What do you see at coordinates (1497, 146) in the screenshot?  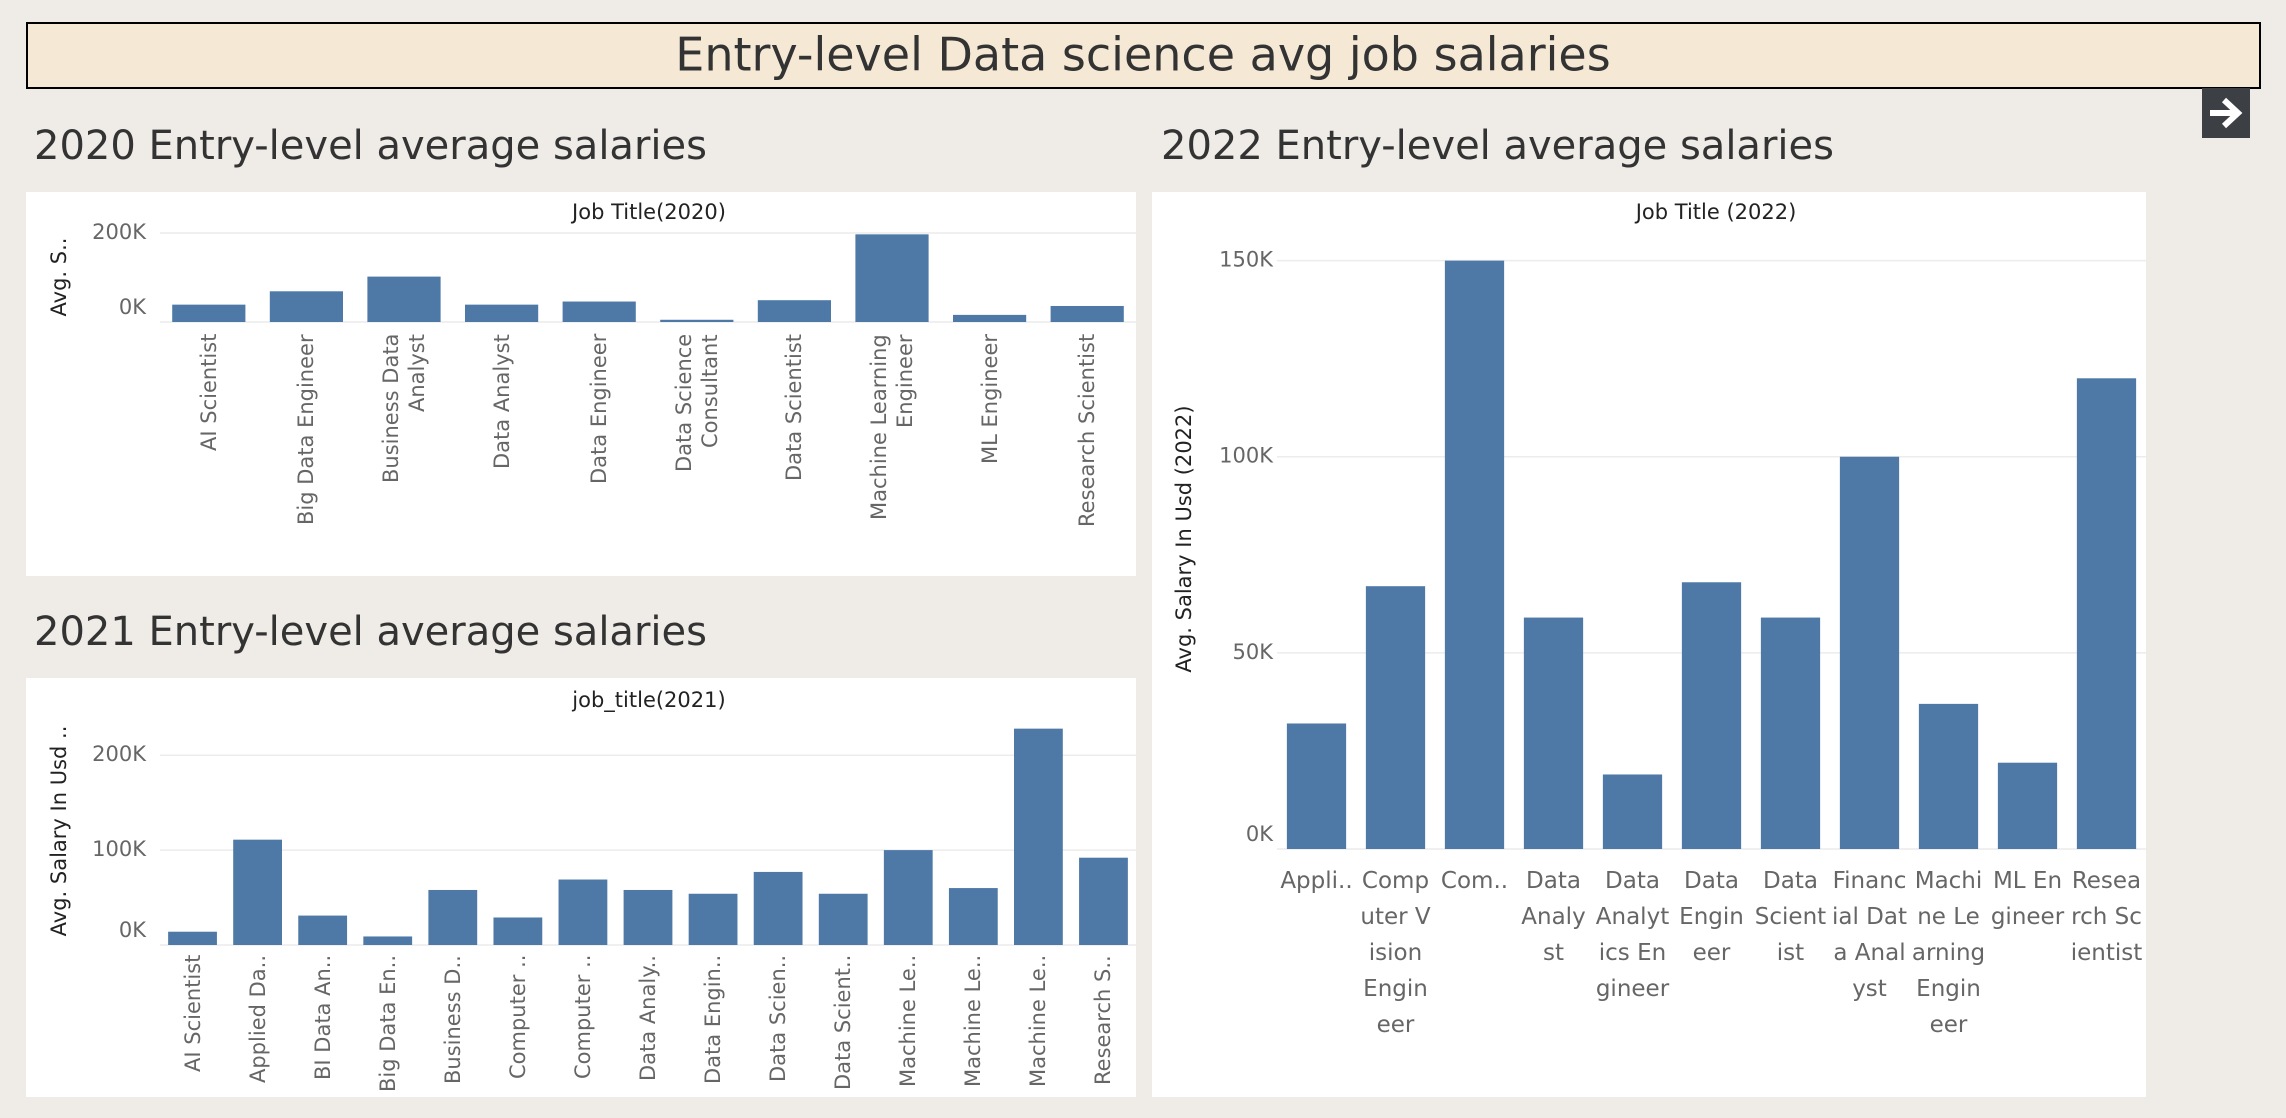 I see `chart-title: 2022 Entry-level average salaries` at bounding box center [1497, 146].